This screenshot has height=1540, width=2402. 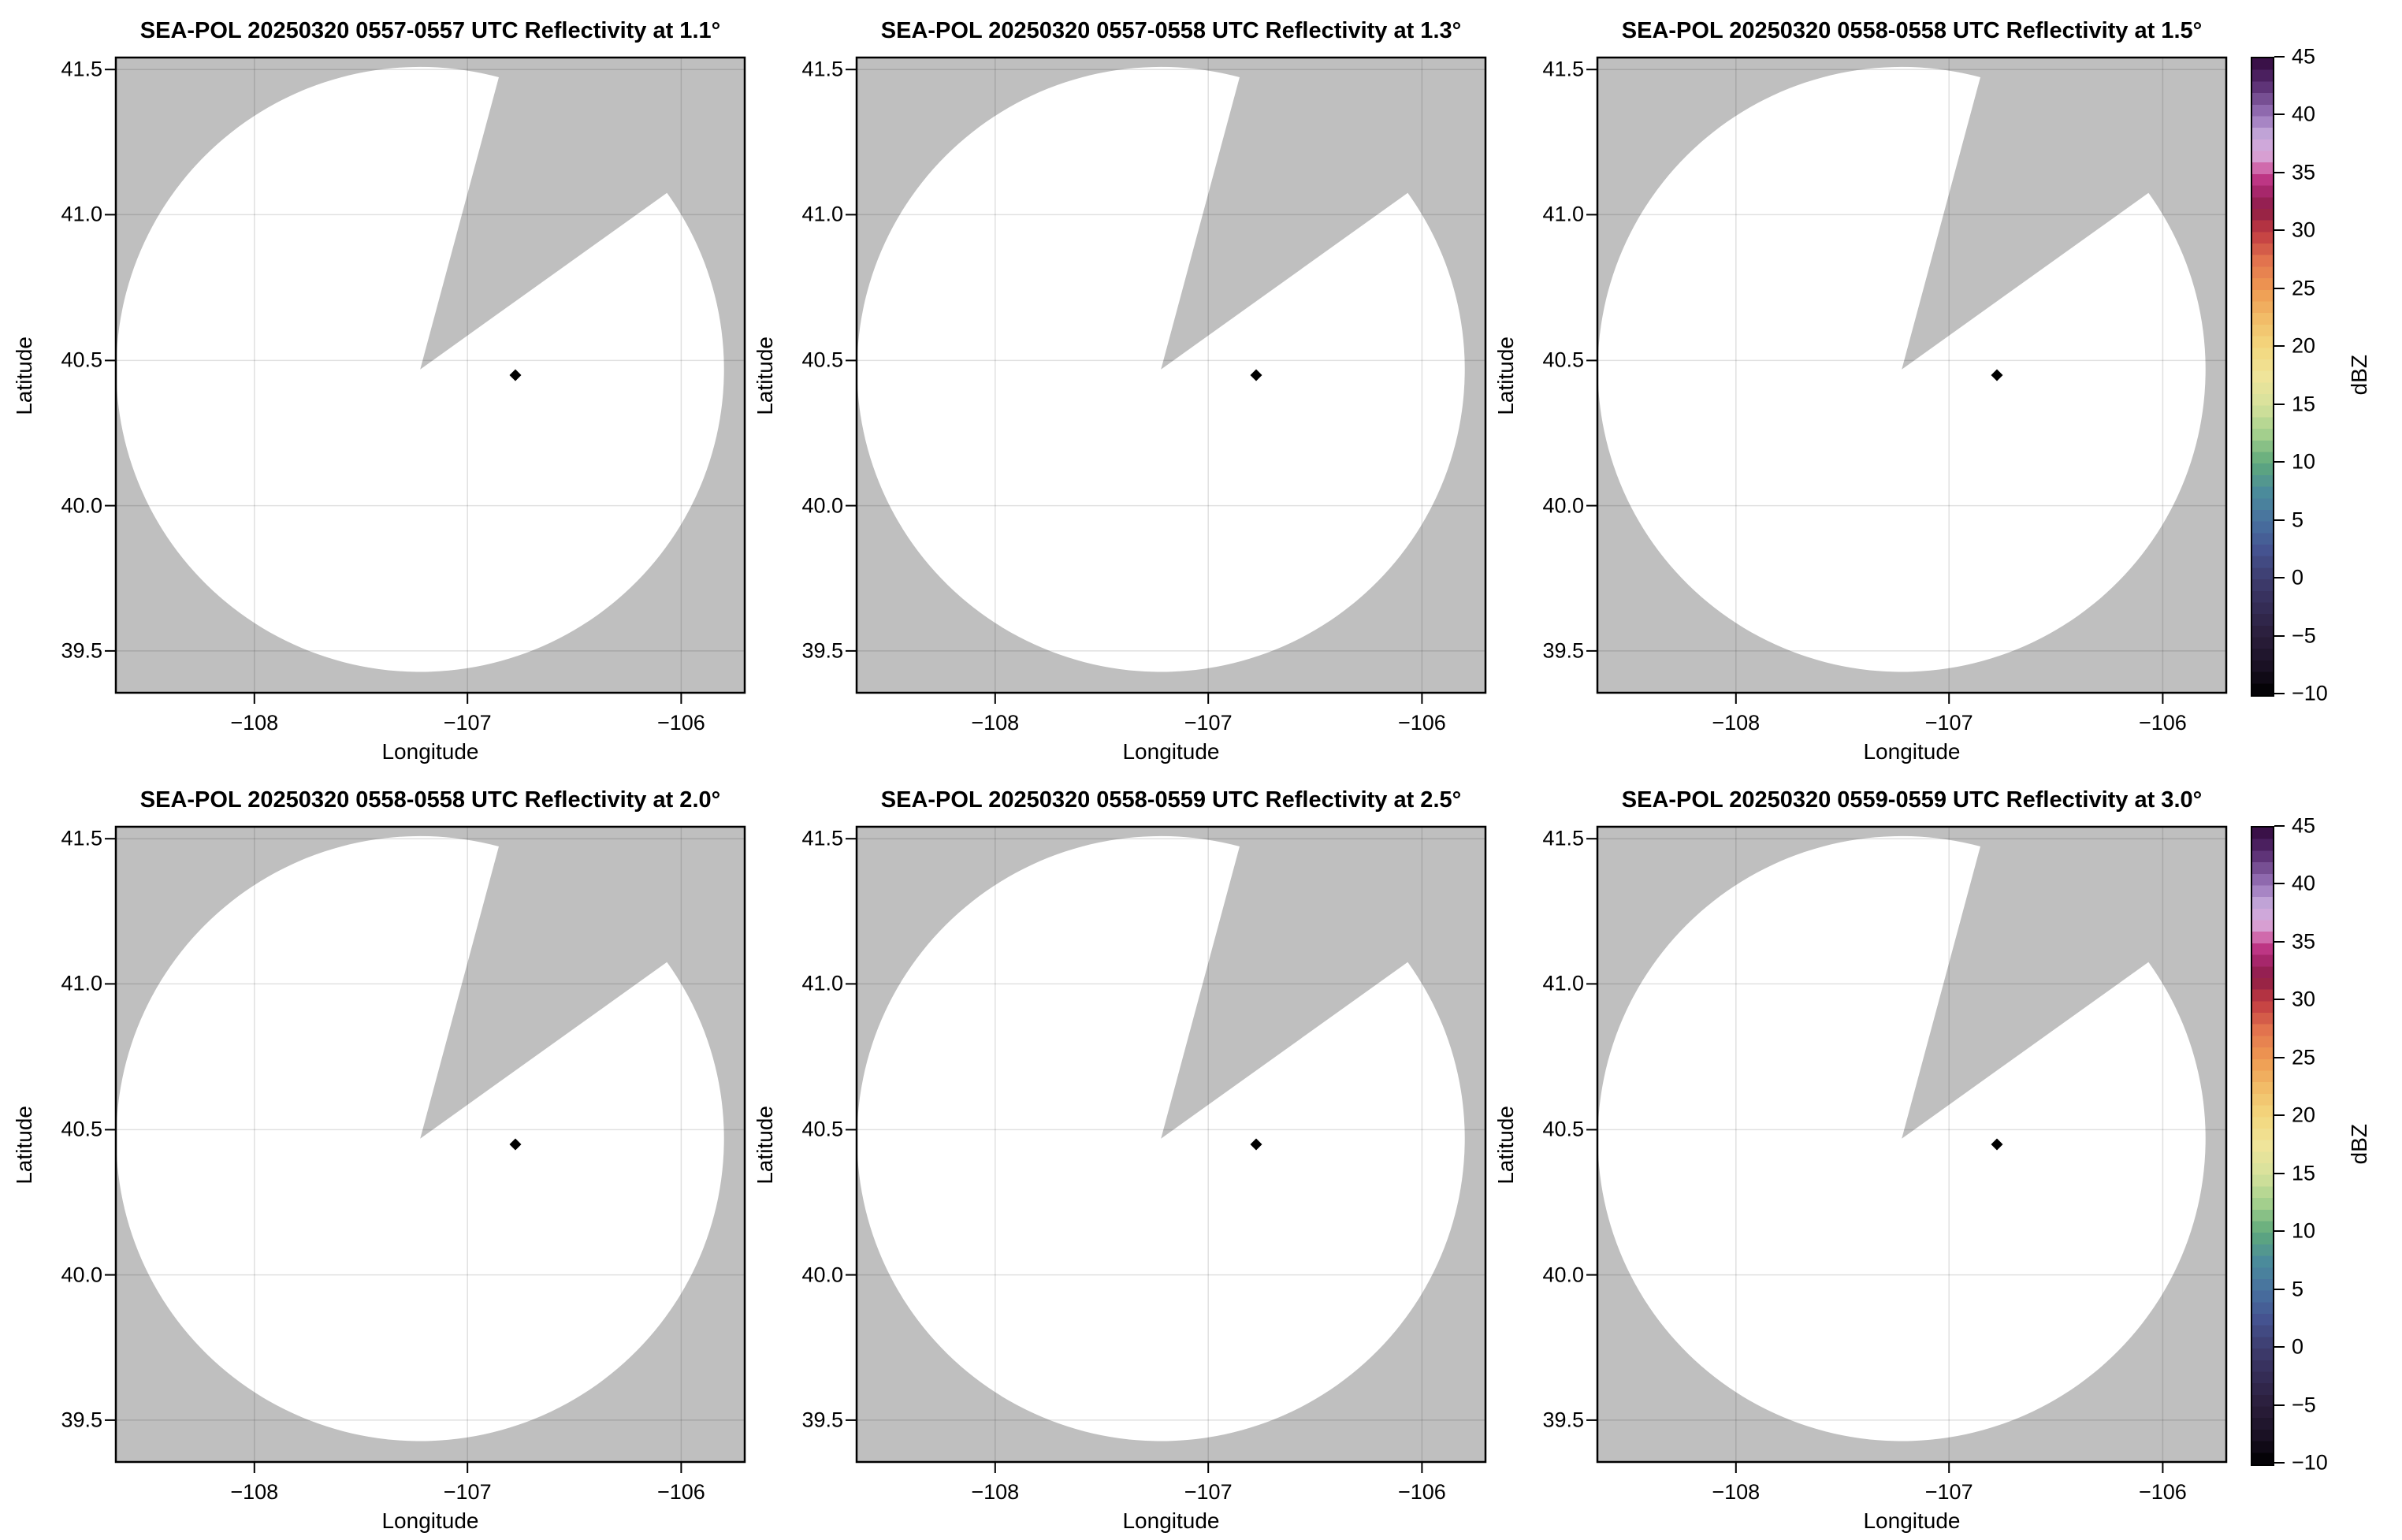 What do you see at coordinates (2304, 942) in the screenshot?
I see `colorbar-tick-label: 35` at bounding box center [2304, 942].